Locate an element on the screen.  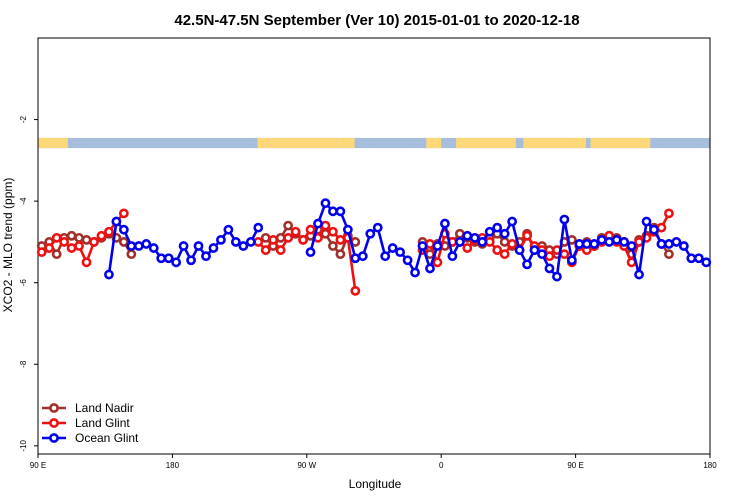
legend-label: Ocean Glint is located at coordinates (107, 438).